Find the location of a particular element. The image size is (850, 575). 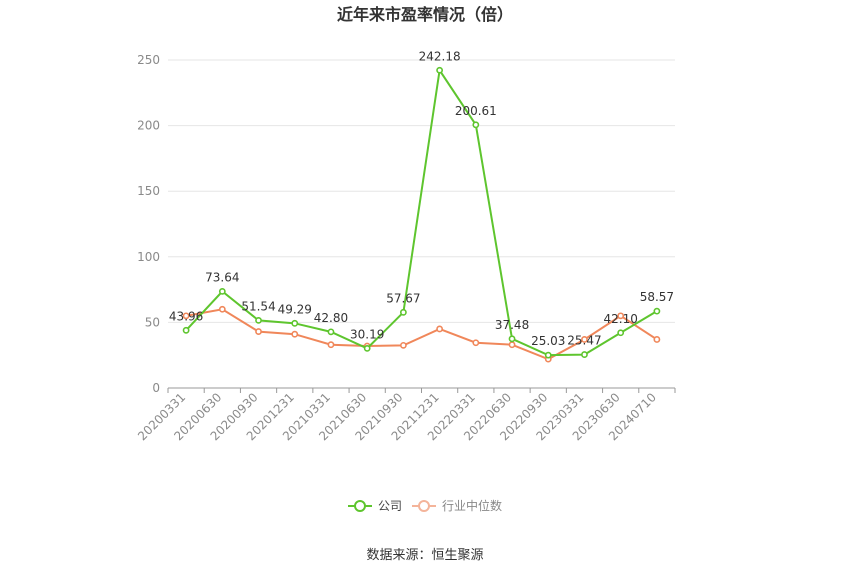

data-label-company: 58.57 is located at coordinates (657, 297).